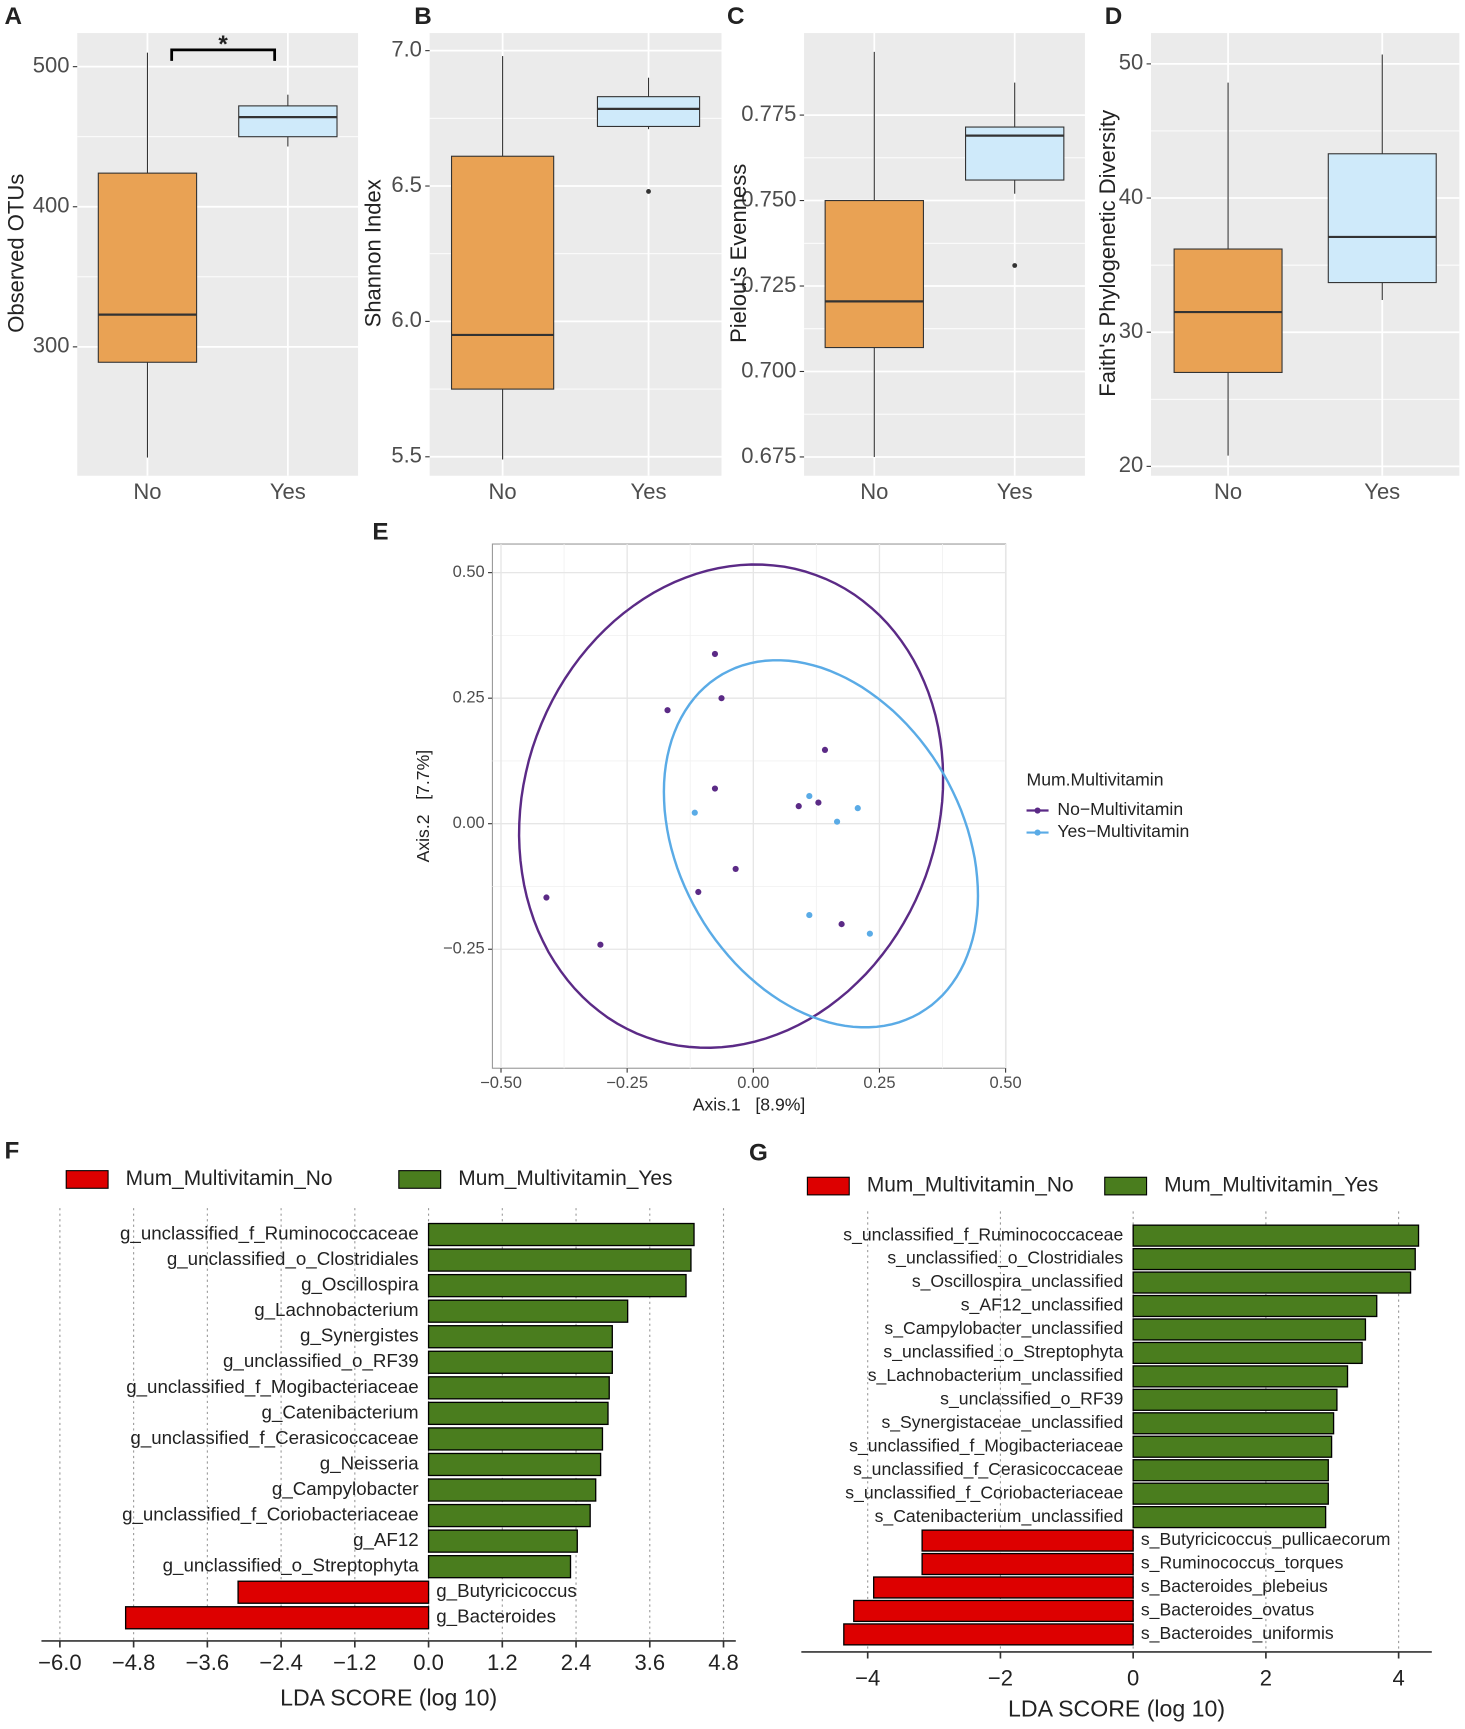 This screenshot has width=1465, height=1729. I want to click on category-label: g_Neisseria, so click(369, 1463).